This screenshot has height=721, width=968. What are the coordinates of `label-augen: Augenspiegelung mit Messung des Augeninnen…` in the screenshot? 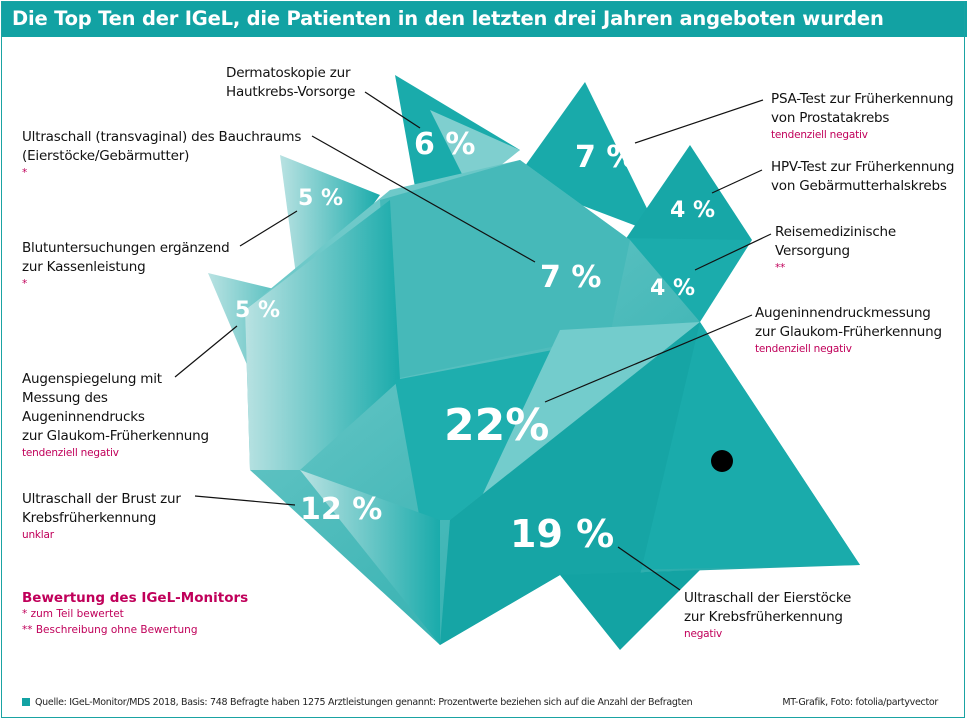 It's located at (115, 415).